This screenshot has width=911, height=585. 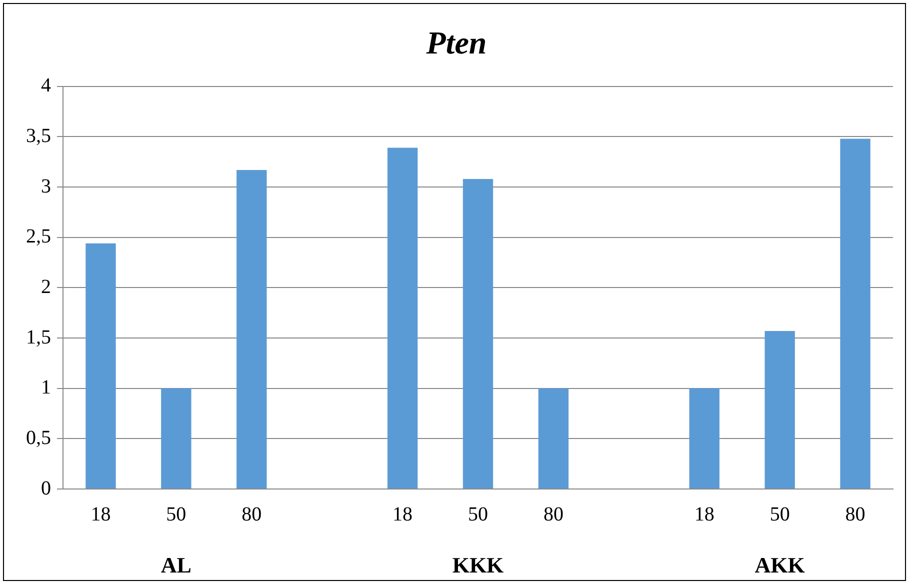 What do you see at coordinates (46, 186) in the screenshot?
I see `y-tick-label: 3` at bounding box center [46, 186].